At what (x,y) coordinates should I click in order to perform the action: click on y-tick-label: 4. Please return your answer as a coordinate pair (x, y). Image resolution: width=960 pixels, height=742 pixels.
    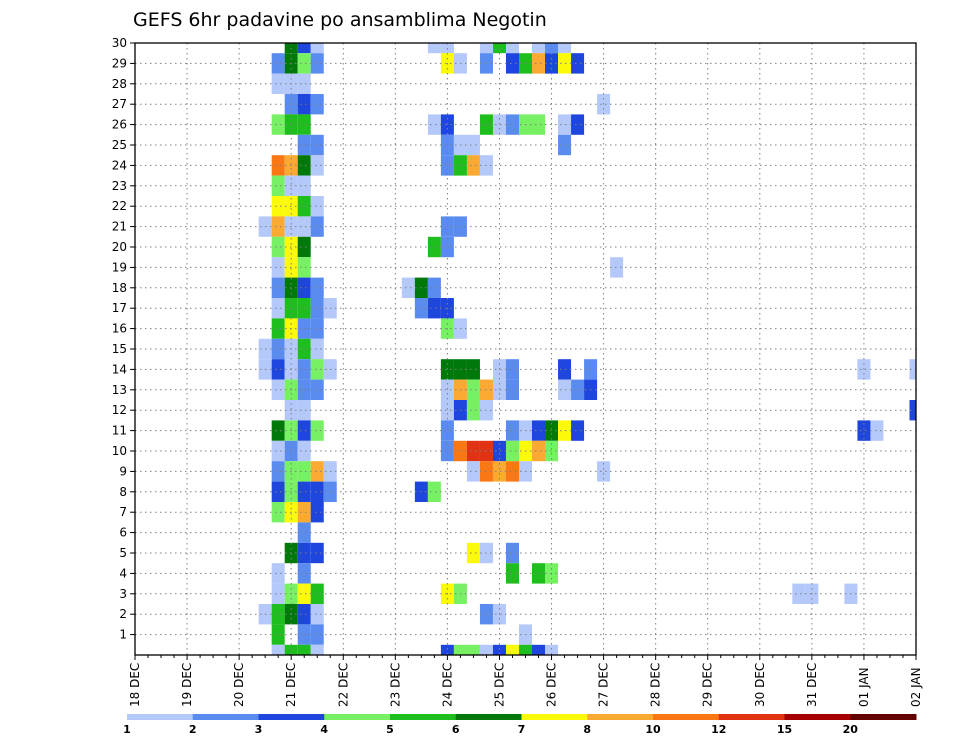
    Looking at the image, I should click on (123, 573).